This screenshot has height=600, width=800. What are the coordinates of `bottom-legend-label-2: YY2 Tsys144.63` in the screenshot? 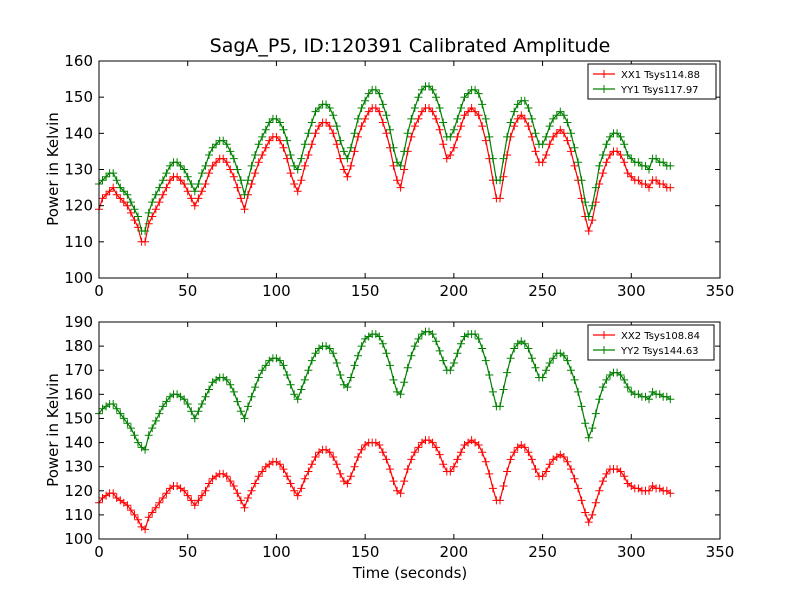 It's located at (659, 351).